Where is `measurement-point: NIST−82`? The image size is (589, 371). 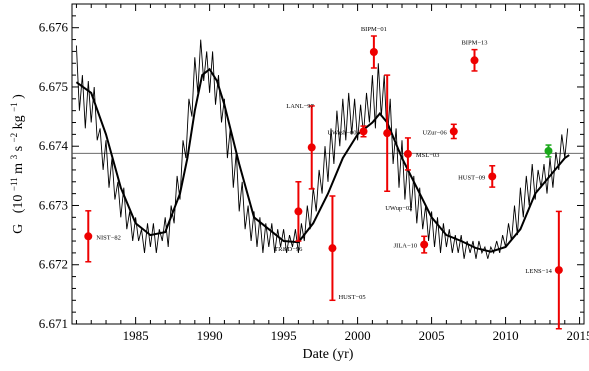
measurement-point: NIST−82 is located at coordinates (102, 236).